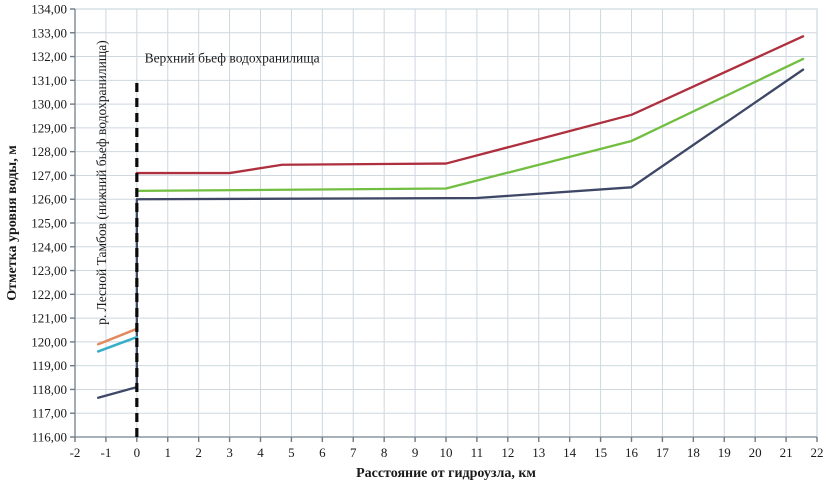 The width and height of the screenshot is (827, 486). I want to click on y-tick-label: 121,00, so click(49, 318).